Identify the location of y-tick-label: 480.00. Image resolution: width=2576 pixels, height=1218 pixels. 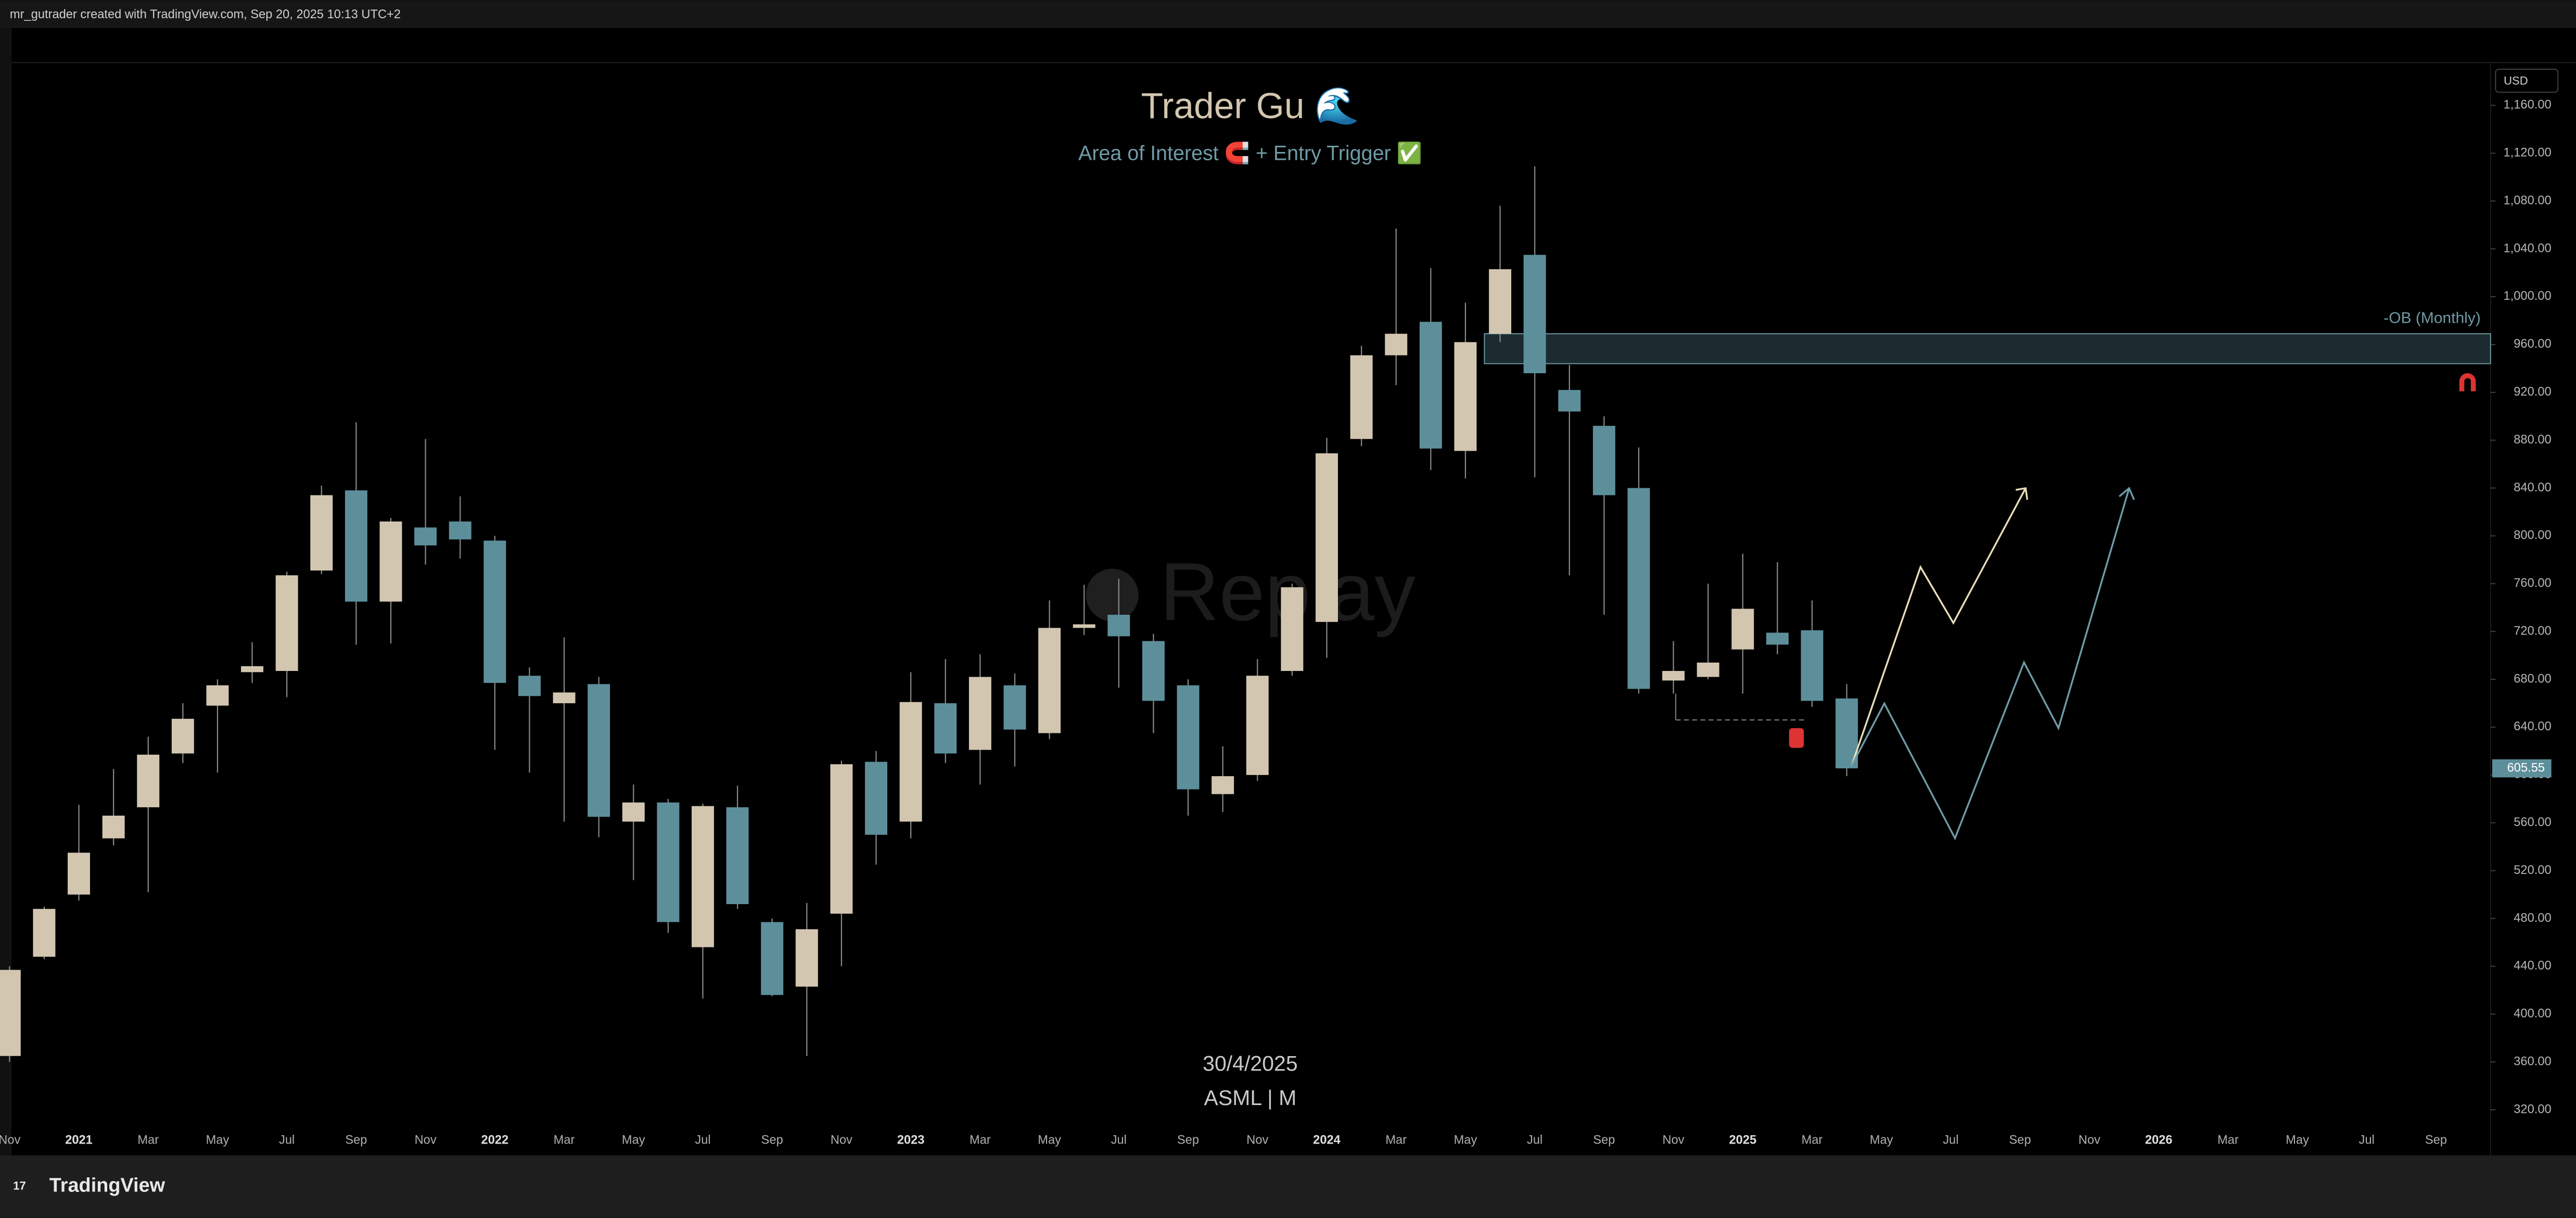
(2532, 918).